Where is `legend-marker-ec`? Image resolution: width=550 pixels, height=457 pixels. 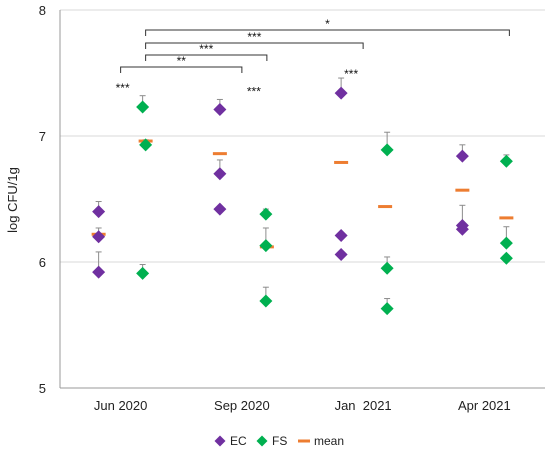 legend-marker-ec is located at coordinates (220, 441).